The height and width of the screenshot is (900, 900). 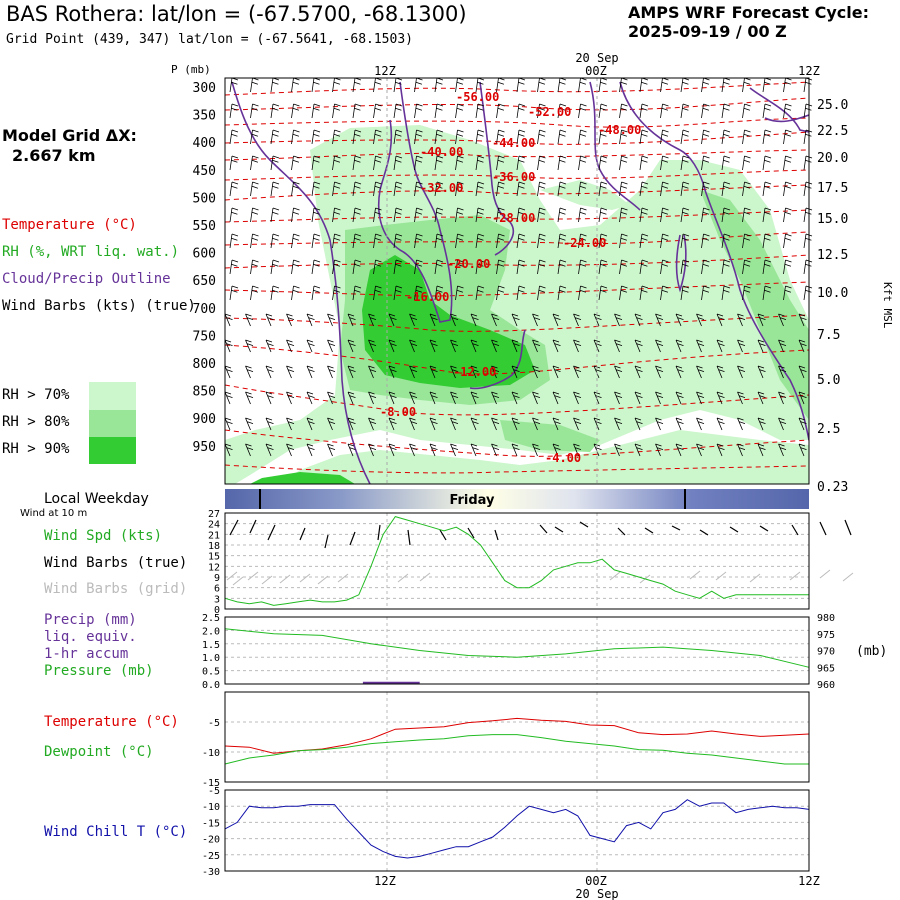 What do you see at coordinates (468, 264) in the screenshot?
I see `contour-label-20: -20.00` at bounding box center [468, 264].